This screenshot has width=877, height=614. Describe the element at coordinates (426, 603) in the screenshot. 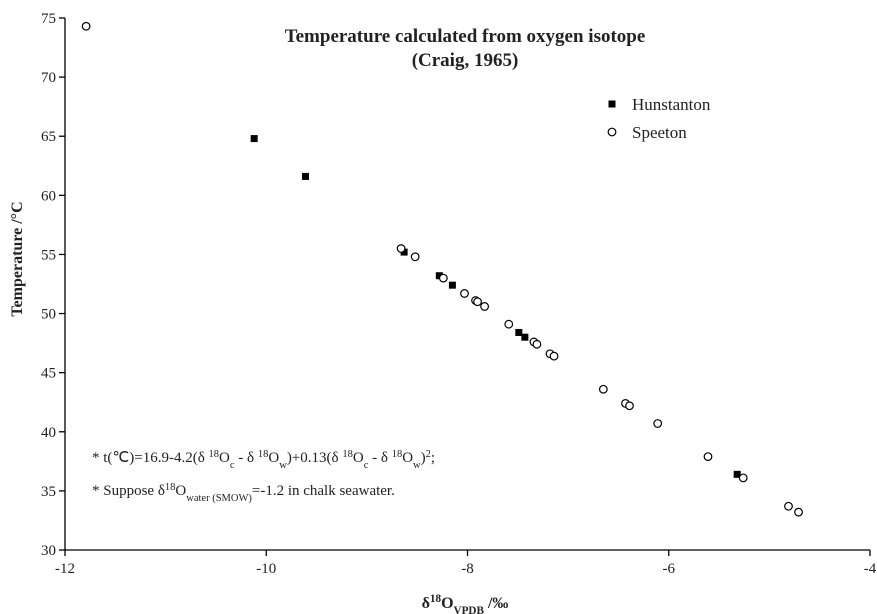

I see `text-part: δ` at that location.